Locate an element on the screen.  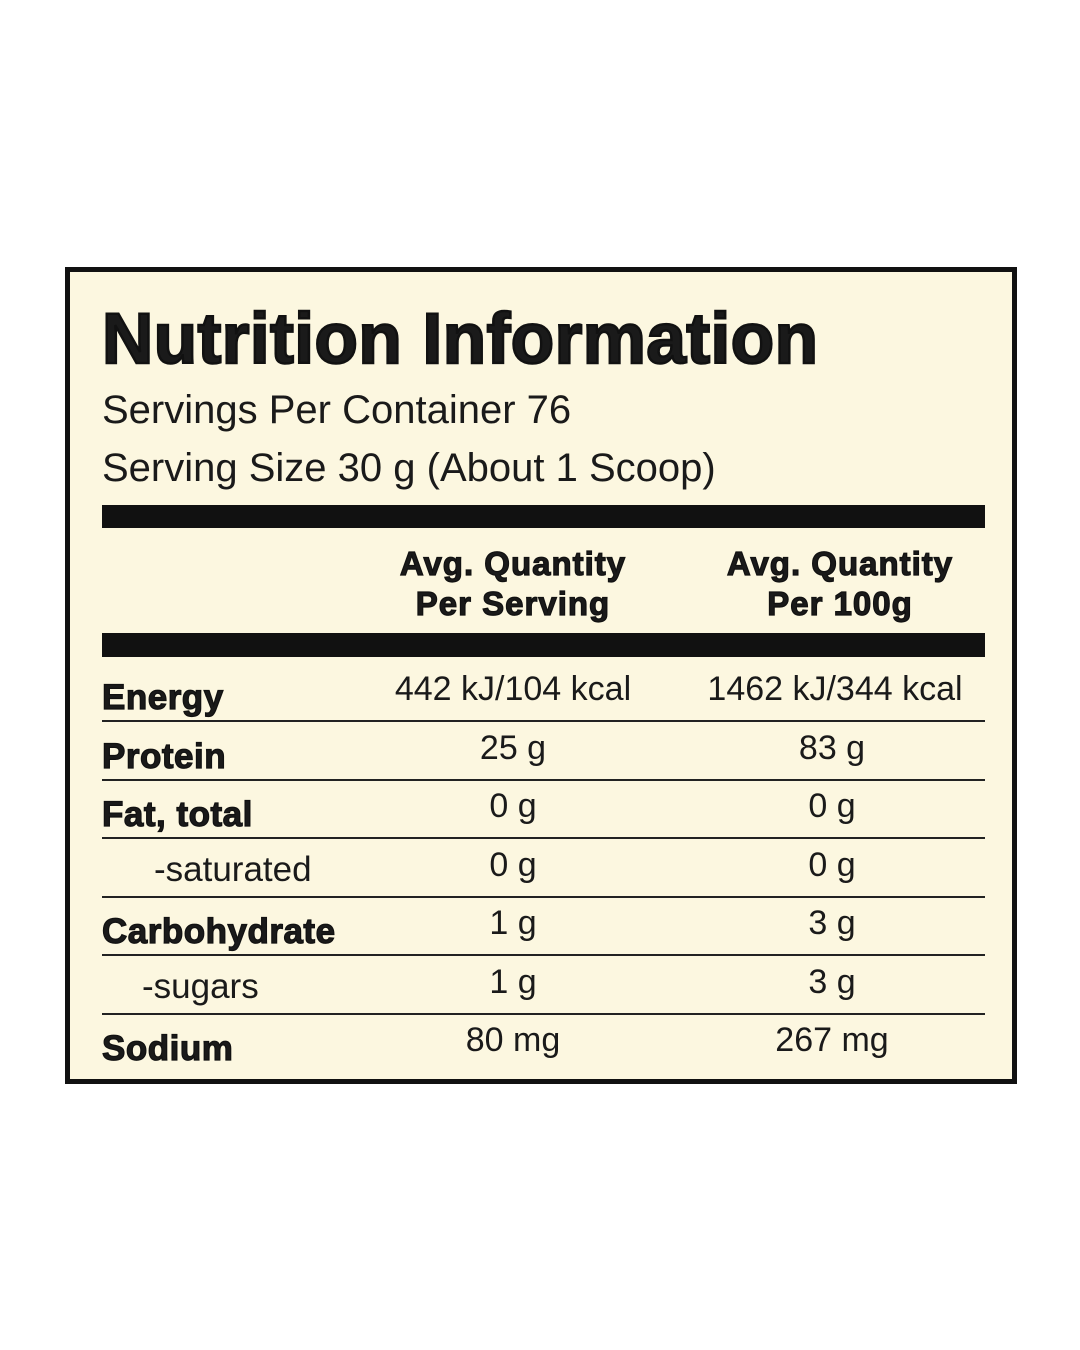
row-label: Sodium is located at coordinates (167, 1048).